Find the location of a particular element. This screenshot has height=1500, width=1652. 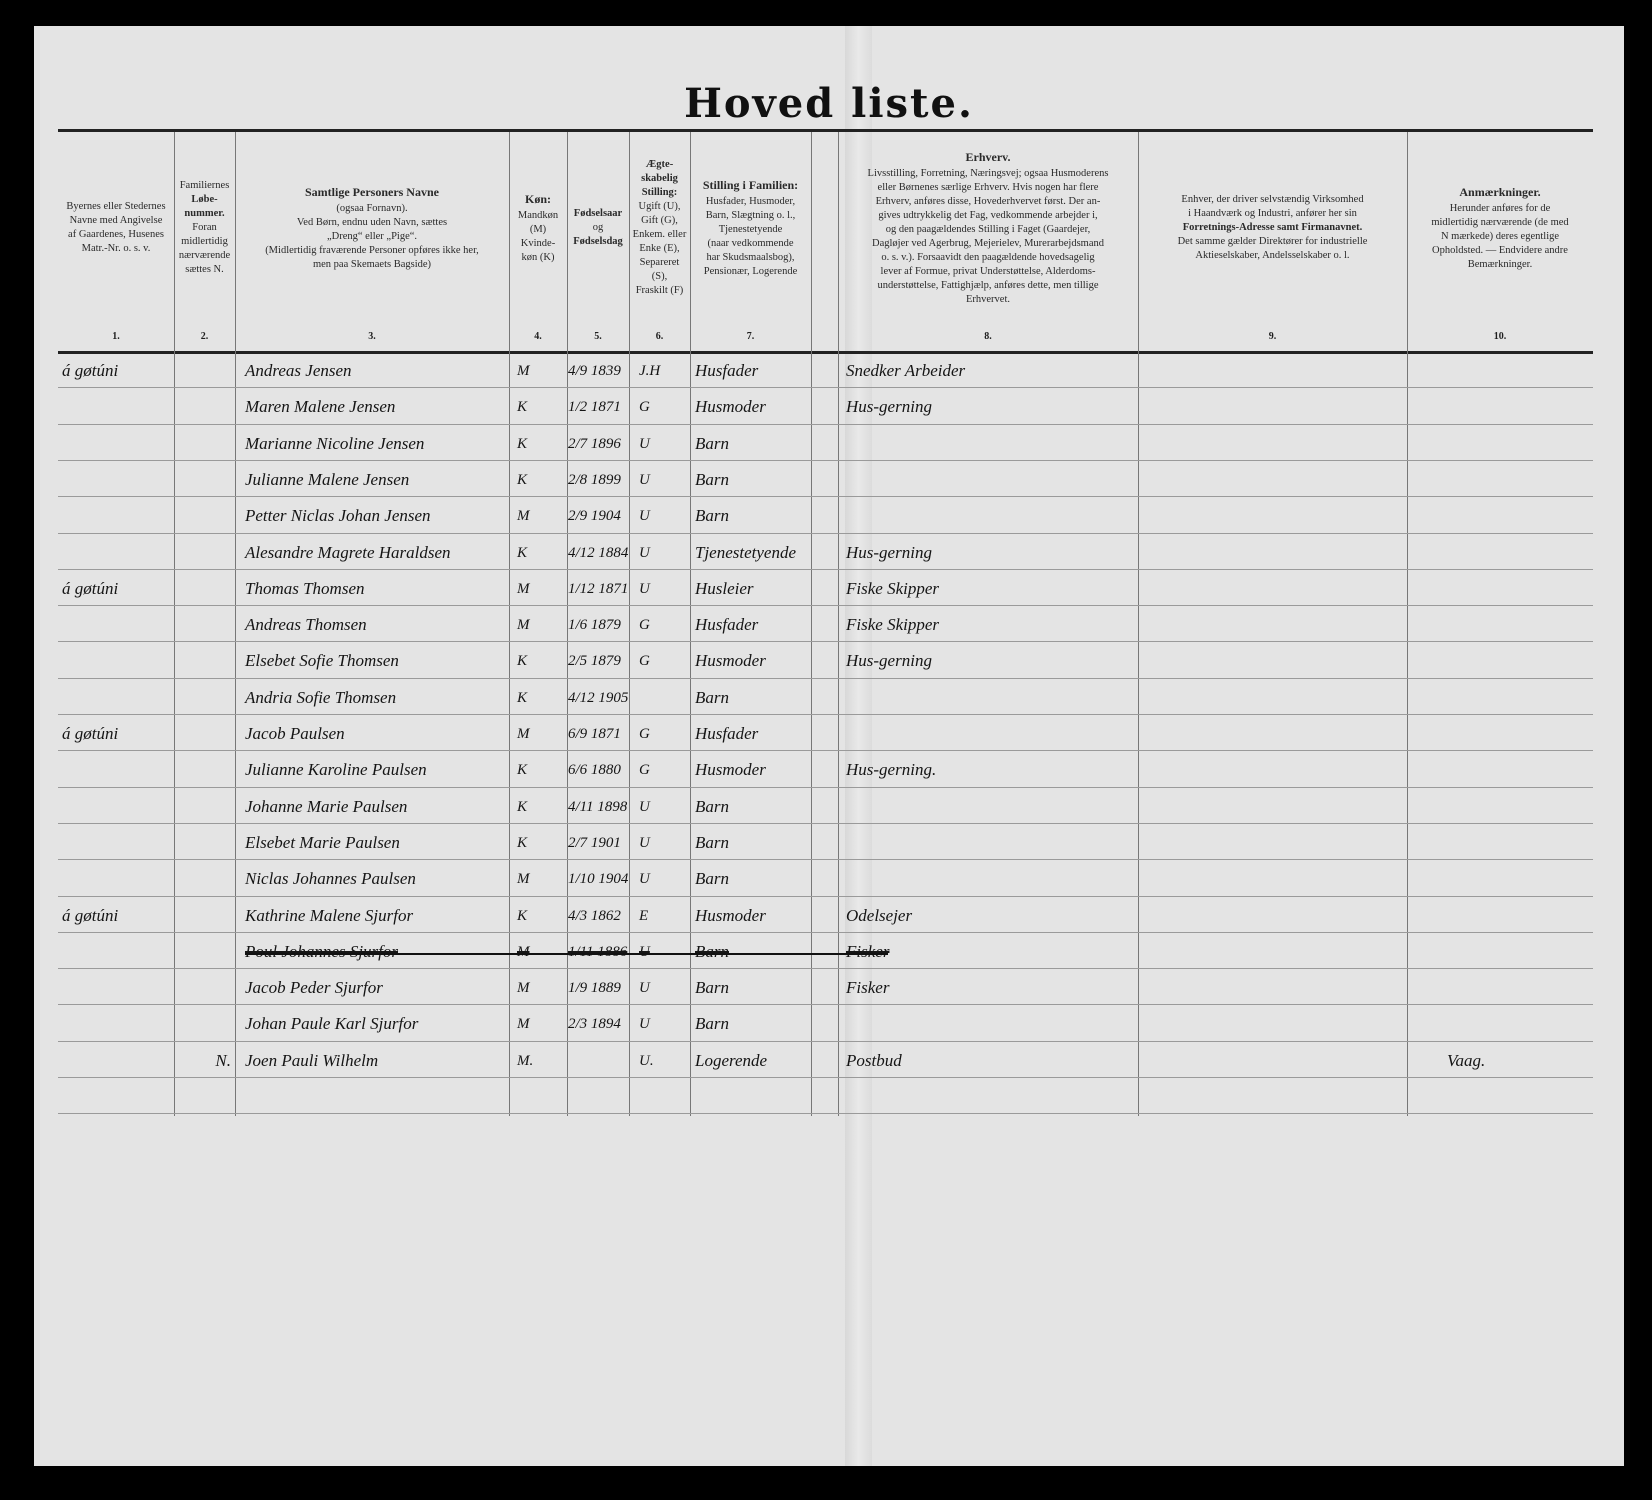

cell-born: 6/9 1871 is located at coordinates (594, 734).